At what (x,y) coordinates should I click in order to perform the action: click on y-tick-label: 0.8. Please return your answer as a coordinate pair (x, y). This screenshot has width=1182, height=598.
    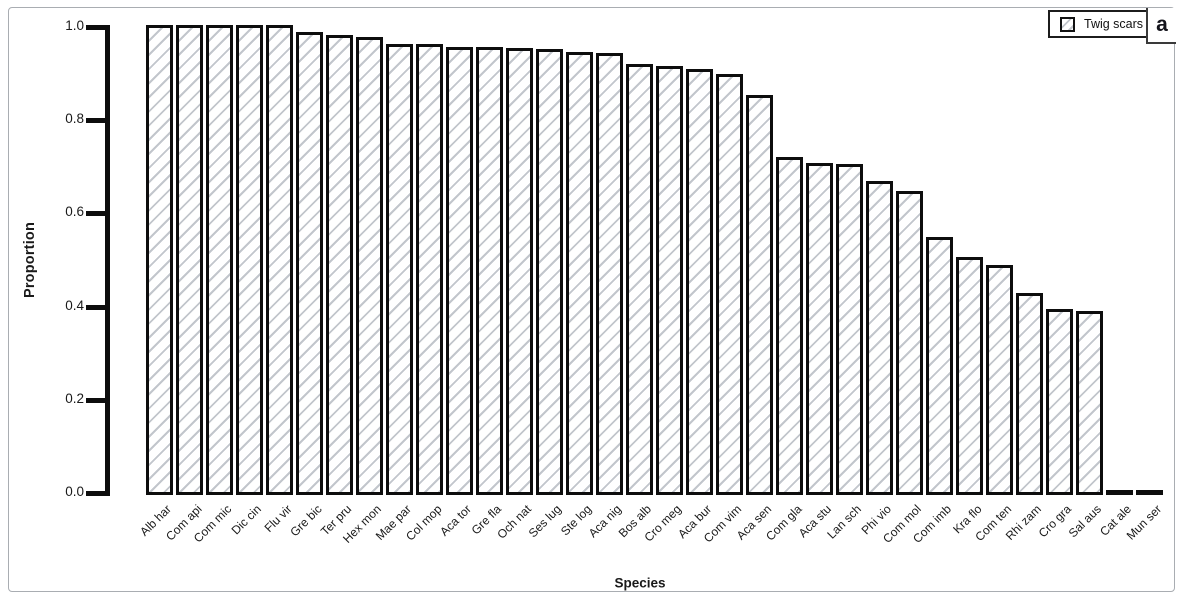
    Looking at the image, I should click on (74, 118).